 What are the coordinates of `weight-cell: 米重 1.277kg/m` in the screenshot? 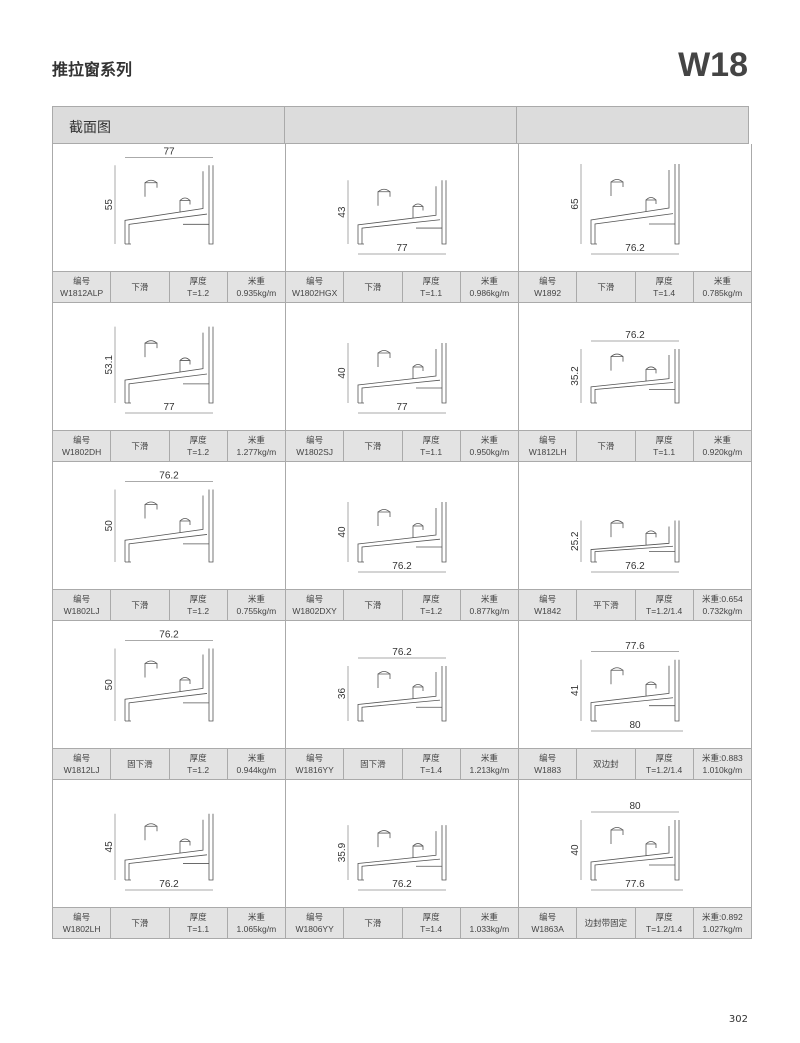 It's located at (256, 446).